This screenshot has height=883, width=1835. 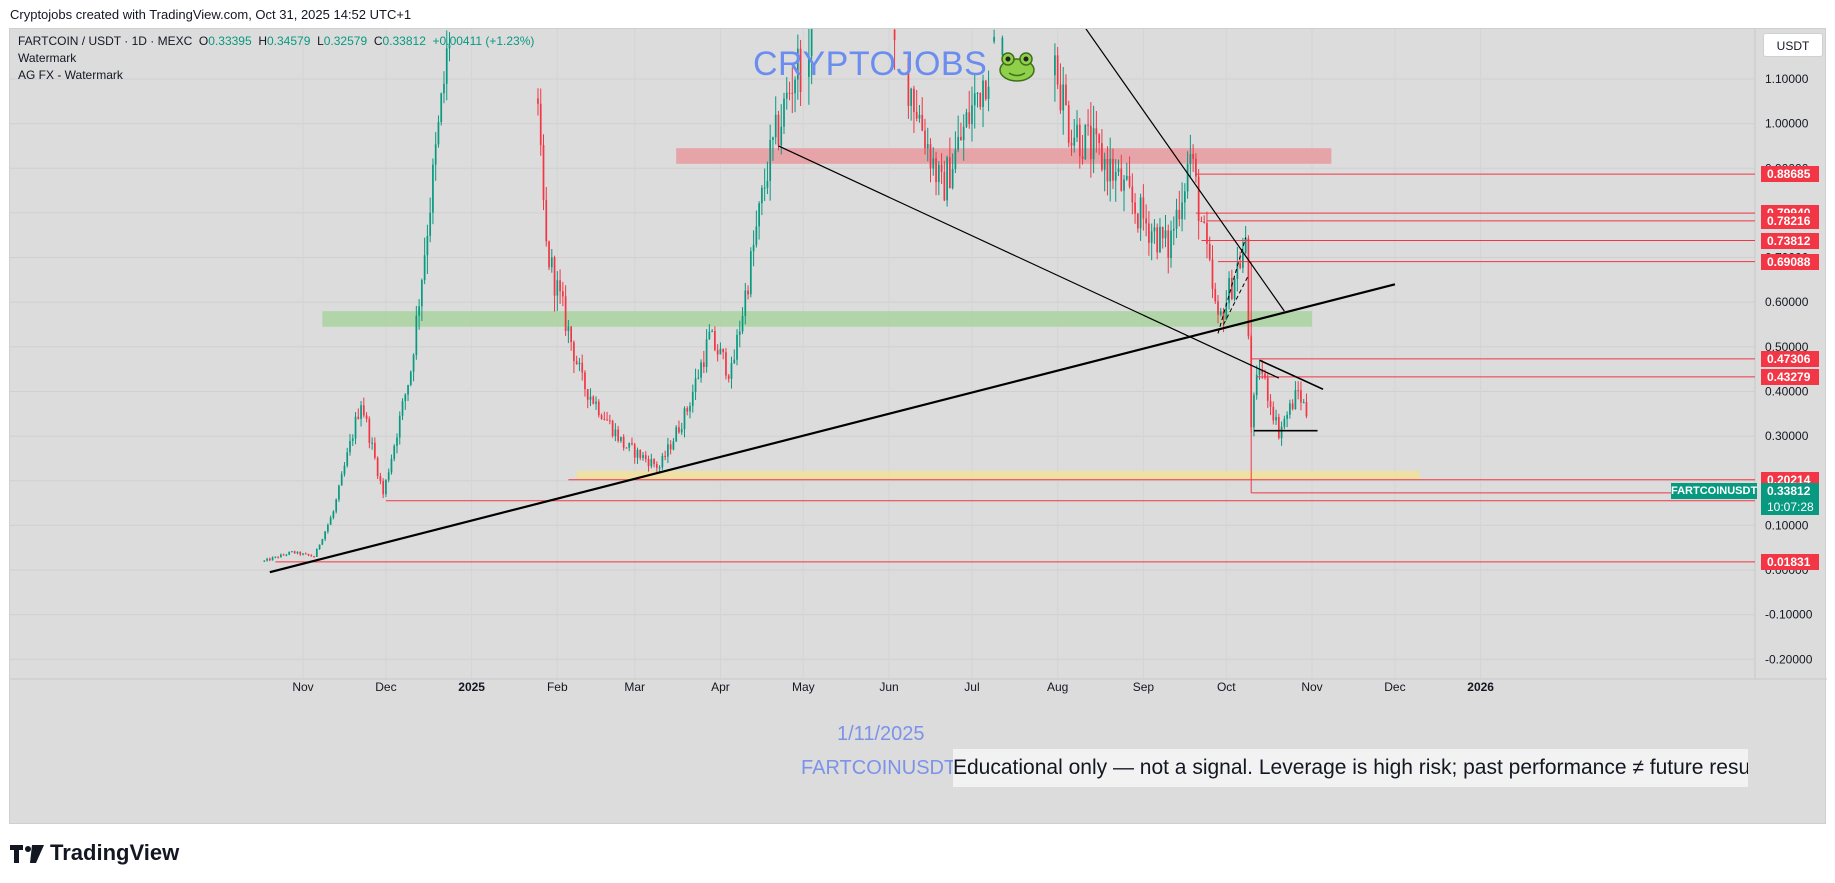 I want to click on x-tick-label: Apr, so click(x=720, y=687).